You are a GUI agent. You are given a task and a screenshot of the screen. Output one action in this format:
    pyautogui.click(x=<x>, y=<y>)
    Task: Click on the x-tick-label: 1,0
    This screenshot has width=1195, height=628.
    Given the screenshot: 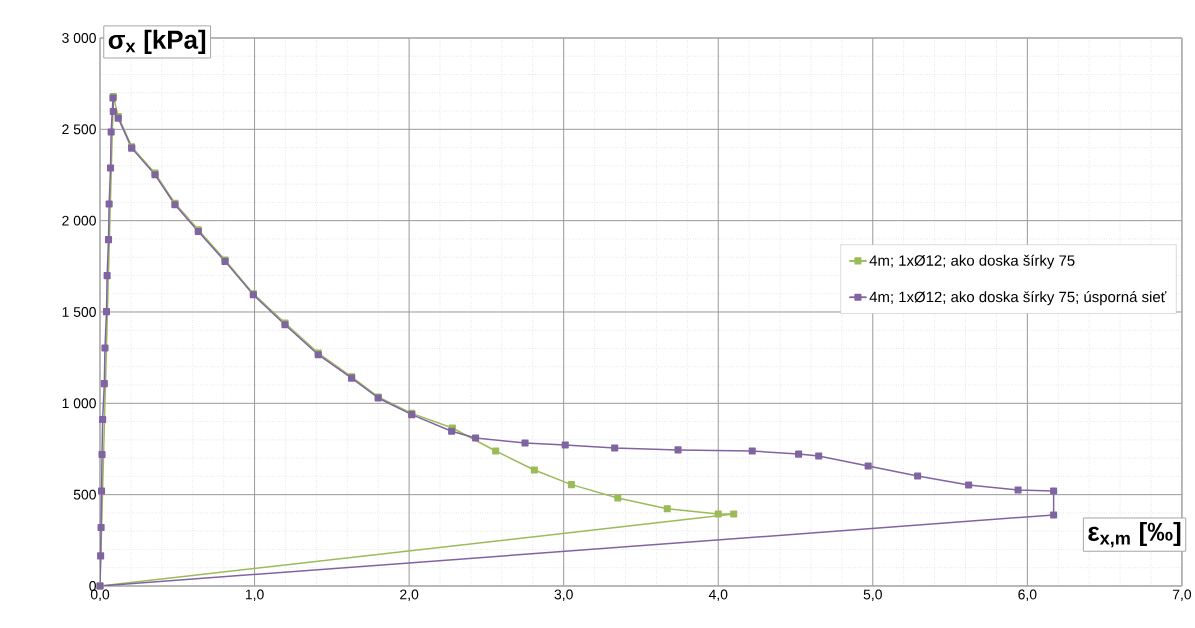 What is the action you would take?
    pyautogui.click(x=254, y=595)
    